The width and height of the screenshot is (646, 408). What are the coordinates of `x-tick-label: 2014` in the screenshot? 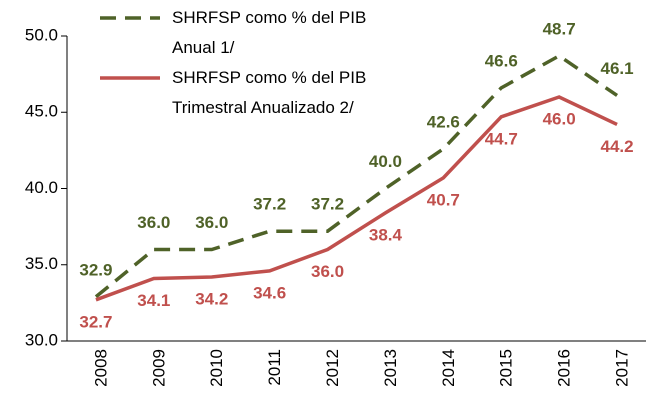 It's located at (448, 368).